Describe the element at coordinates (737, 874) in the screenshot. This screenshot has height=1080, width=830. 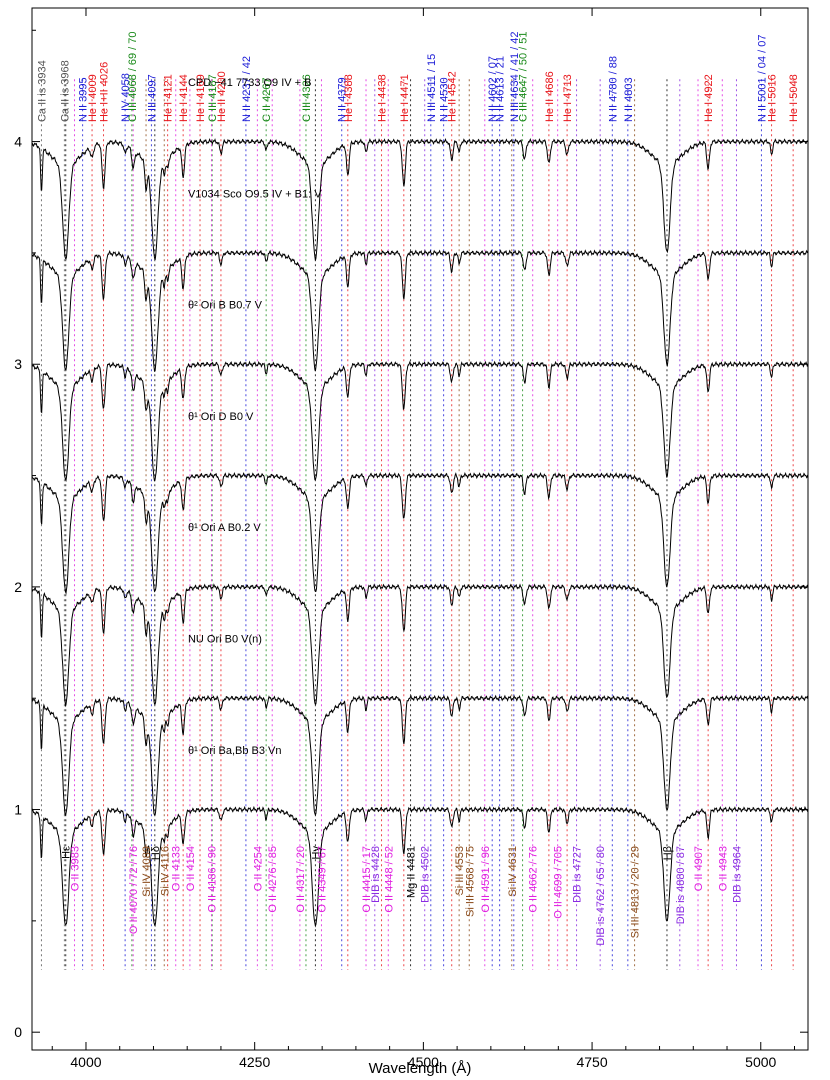
I see `bottom-line-label: DIB is 4964` at that location.